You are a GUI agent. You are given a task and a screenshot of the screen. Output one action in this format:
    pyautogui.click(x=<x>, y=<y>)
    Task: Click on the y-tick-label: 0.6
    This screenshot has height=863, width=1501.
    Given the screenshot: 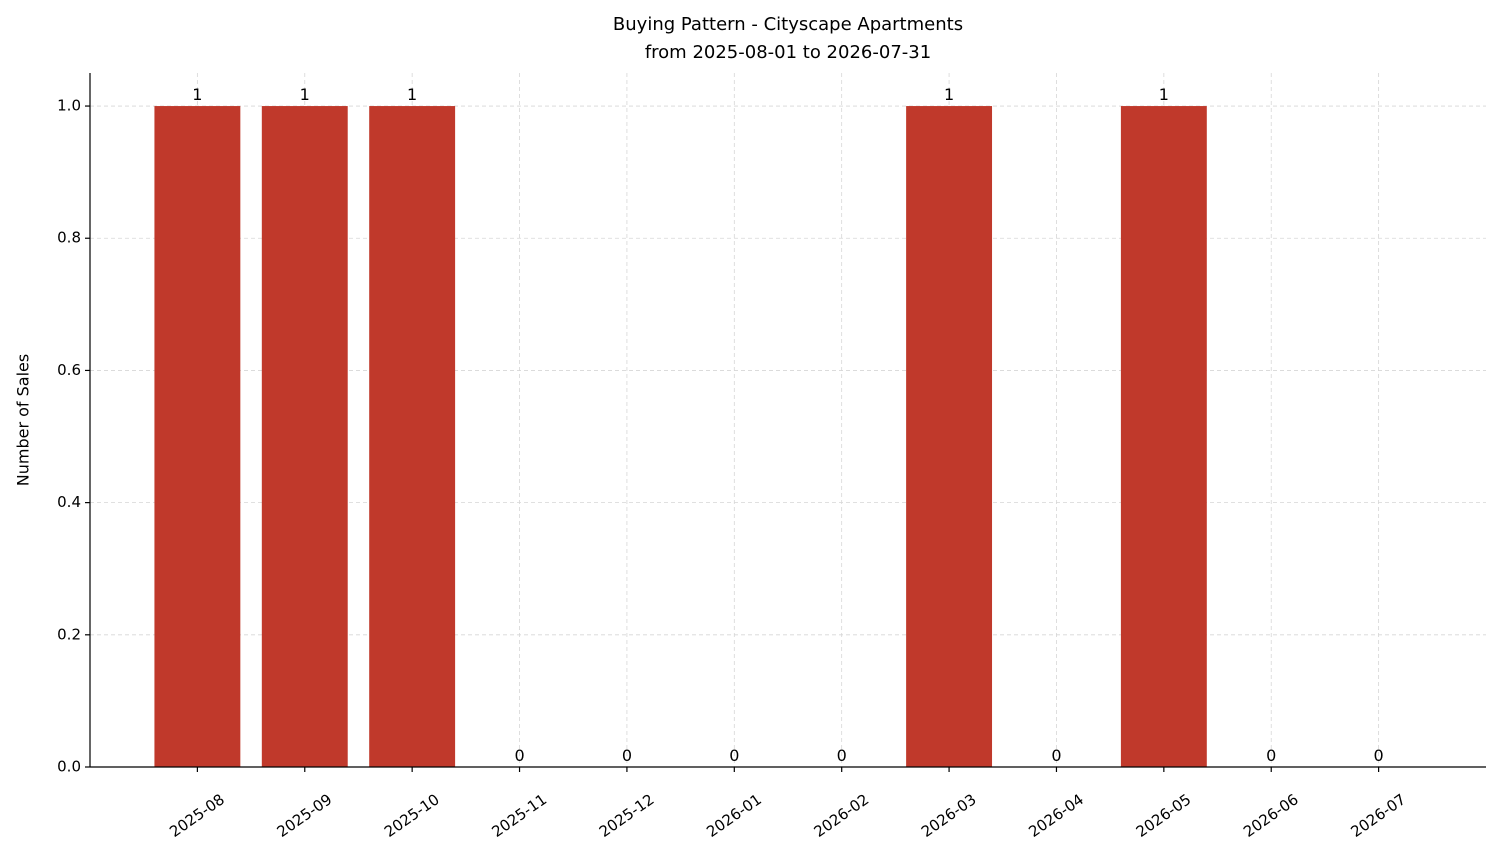 What is the action you would take?
    pyautogui.click(x=69, y=370)
    